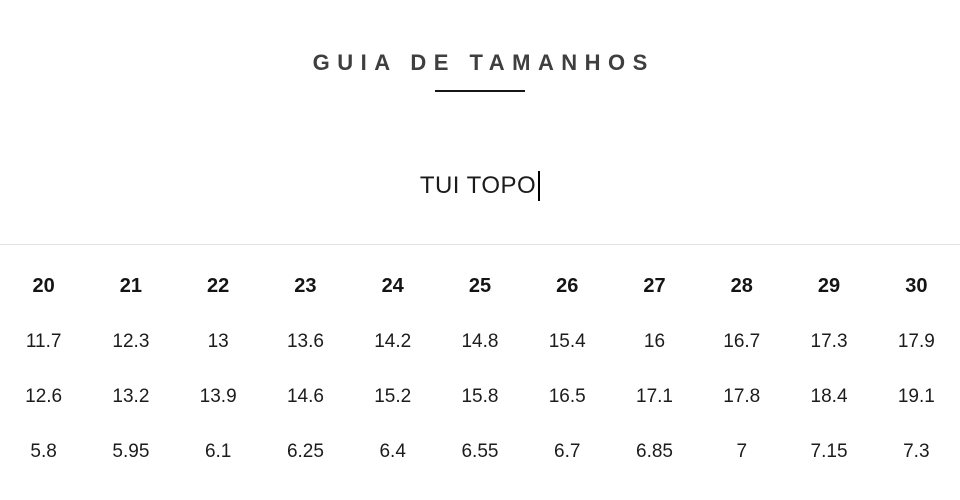 Image resolution: width=960 pixels, height=500 pixels. I want to click on measurement-cell: 14.6, so click(305, 396).